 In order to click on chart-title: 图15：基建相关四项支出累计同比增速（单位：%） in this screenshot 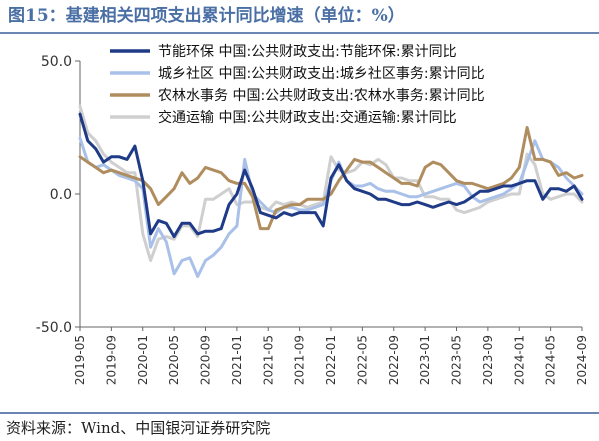, I will do `click(206, 16)`.